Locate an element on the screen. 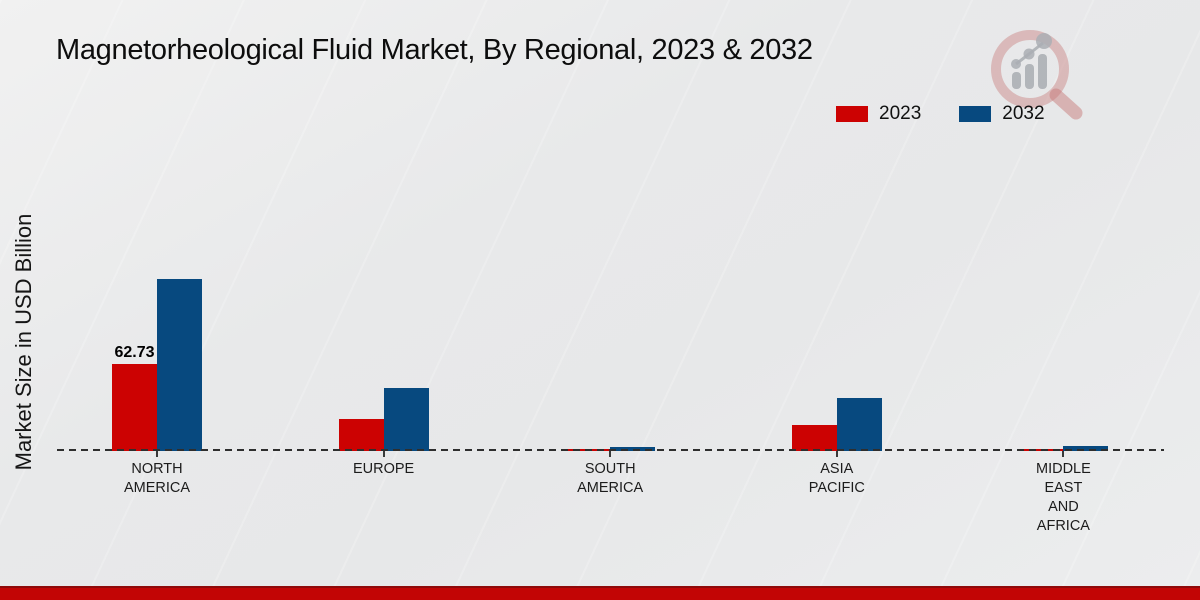 This screenshot has height=600, width=1200. x-axis-tick-south-america is located at coordinates (610, 454).